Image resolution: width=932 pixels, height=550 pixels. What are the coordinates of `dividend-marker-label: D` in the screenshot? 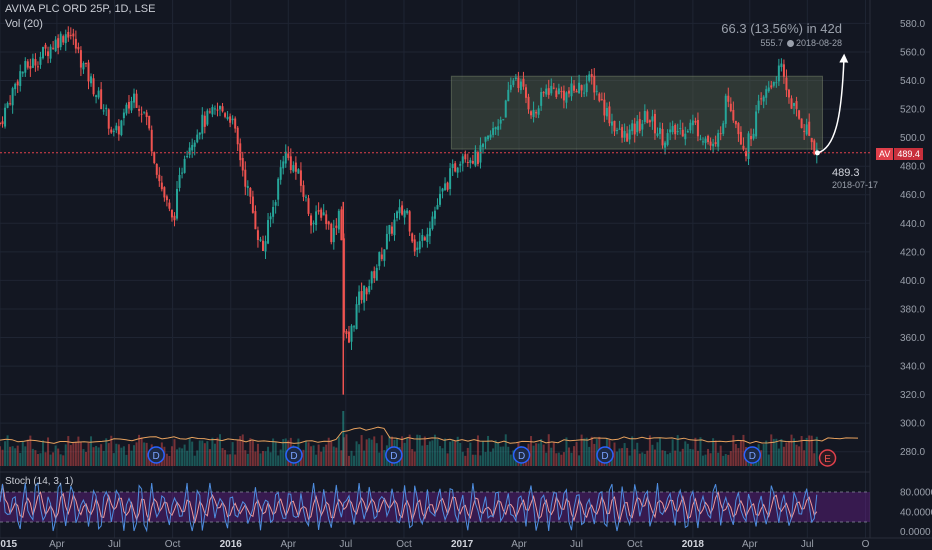 It's located at (393, 456).